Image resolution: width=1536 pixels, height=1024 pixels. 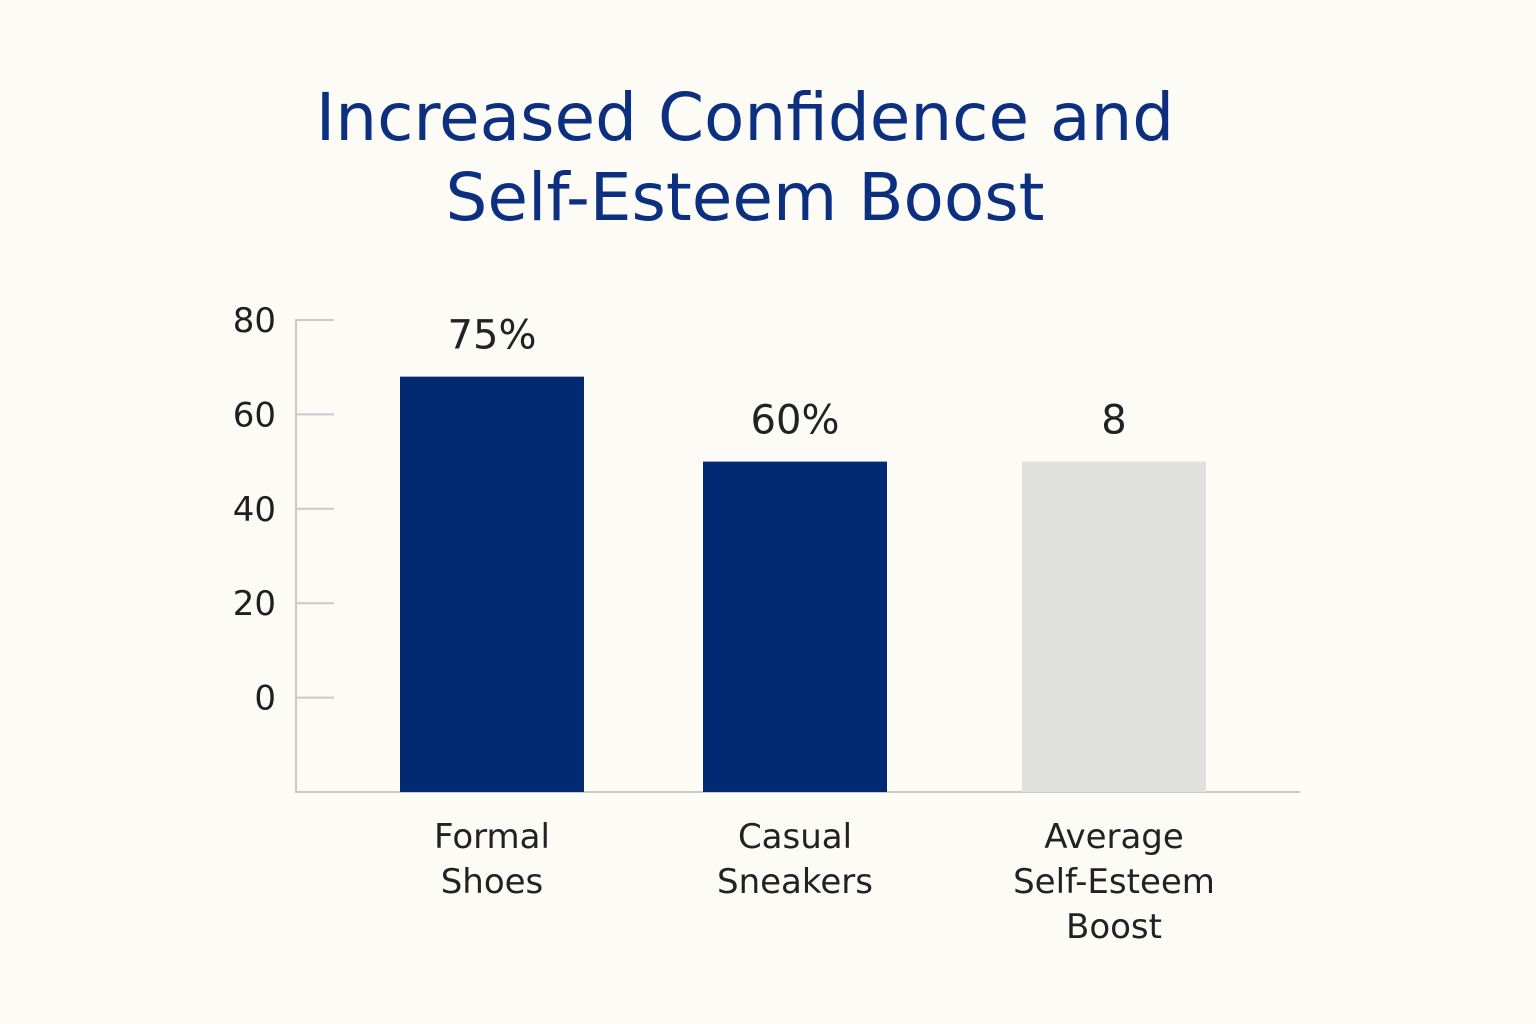 I want to click on y-tick-label: 60, so click(x=254, y=415).